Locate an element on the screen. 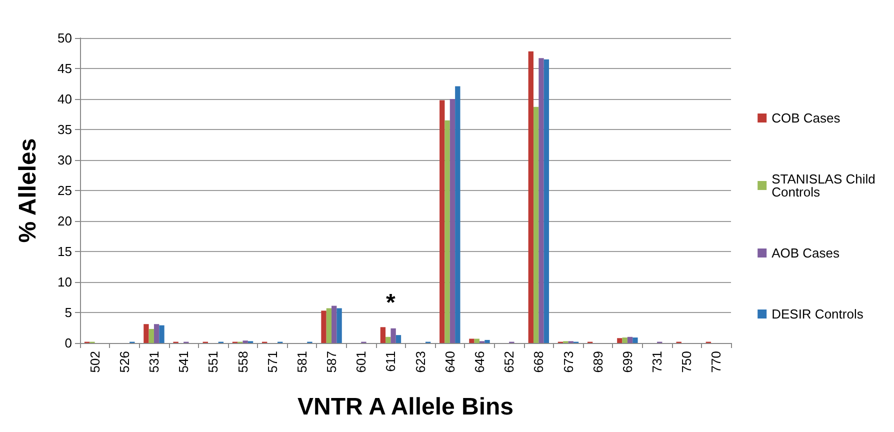 The image size is (894, 432). x-tick-label: 668 is located at coordinates (538, 362).